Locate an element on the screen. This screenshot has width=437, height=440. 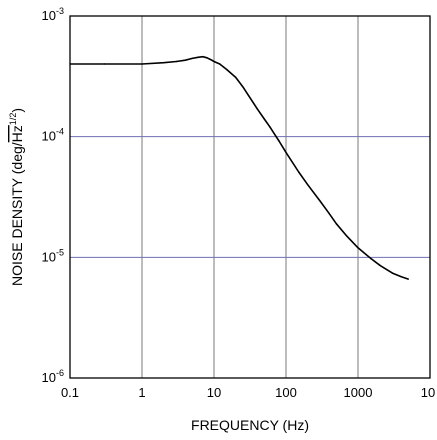
y-tick-exponent: -6 is located at coordinates (60, 373).